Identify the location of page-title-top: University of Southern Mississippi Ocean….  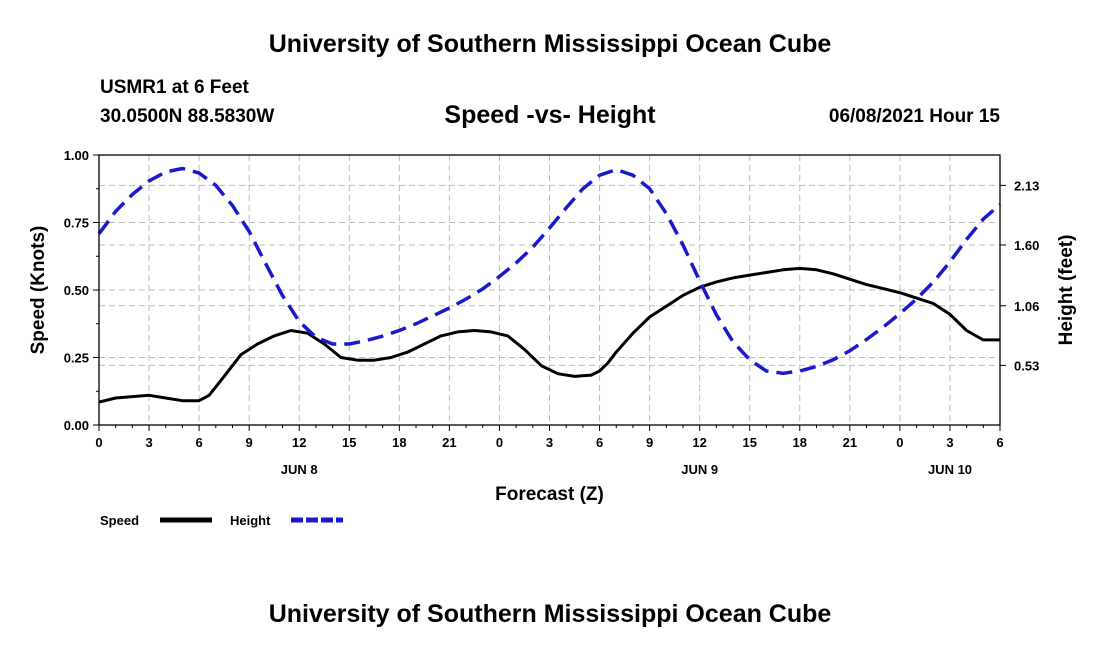
(550, 44).